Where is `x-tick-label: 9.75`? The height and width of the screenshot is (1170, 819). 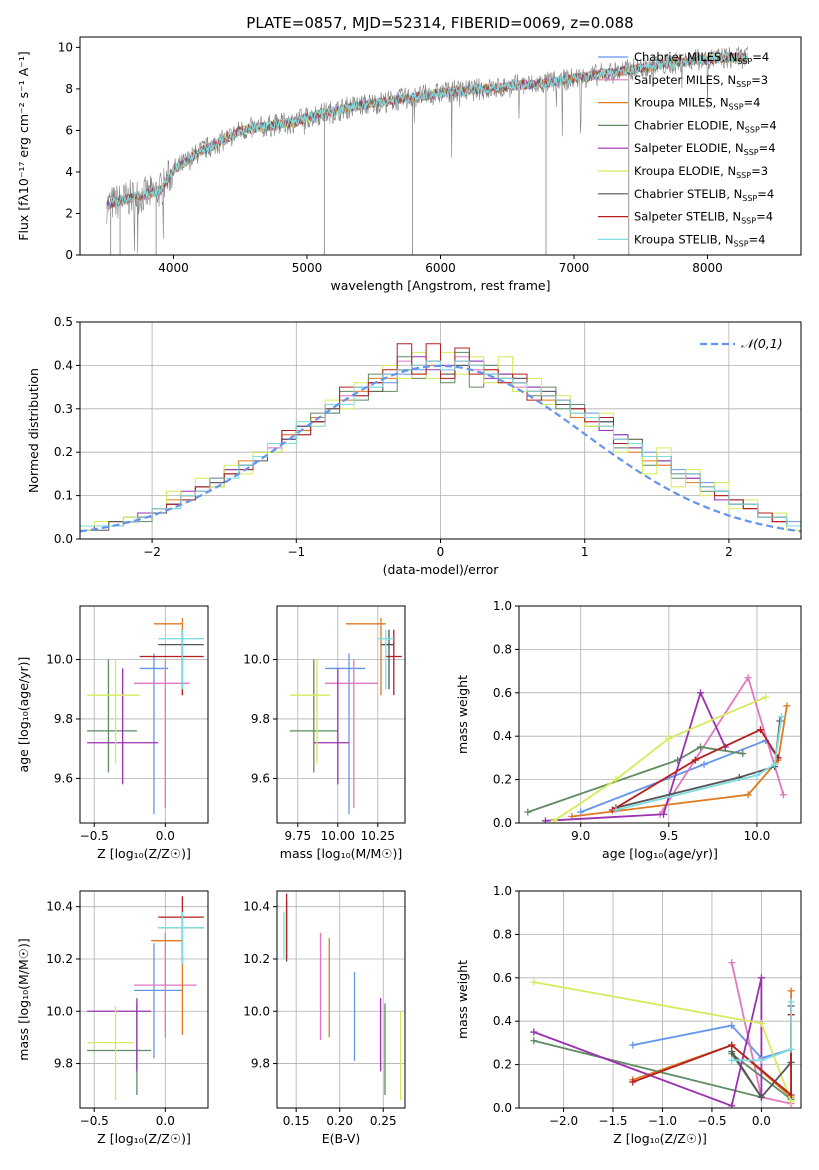 x-tick-label: 9.75 is located at coordinates (297, 836).